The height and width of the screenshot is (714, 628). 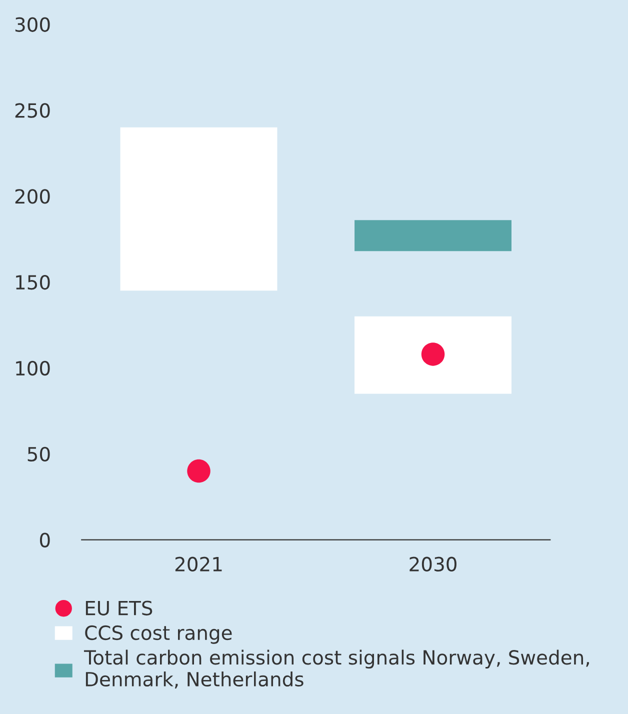 What do you see at coordinates (32, 24) in the screenshot?
I see `y-tick-label: 300` at bounding box center [32, 24].